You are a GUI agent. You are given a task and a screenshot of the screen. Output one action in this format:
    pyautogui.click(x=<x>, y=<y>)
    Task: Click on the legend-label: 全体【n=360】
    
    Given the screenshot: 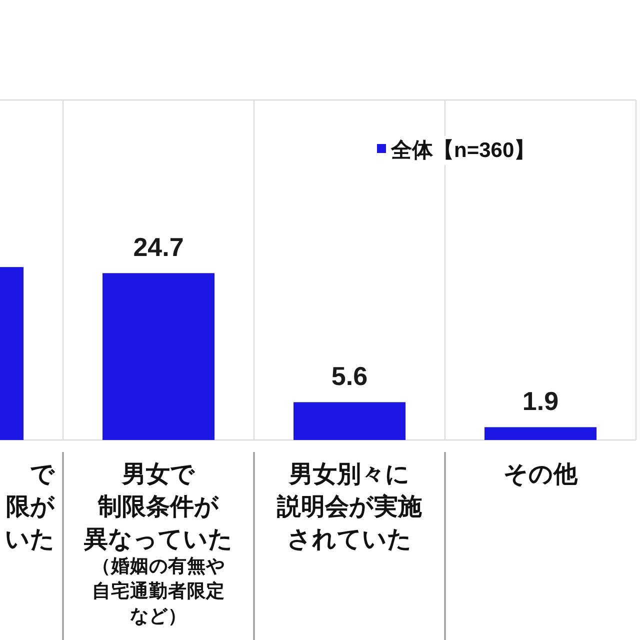 What is the action you would take?
    pyautogui.click(x=463, y=150)
    